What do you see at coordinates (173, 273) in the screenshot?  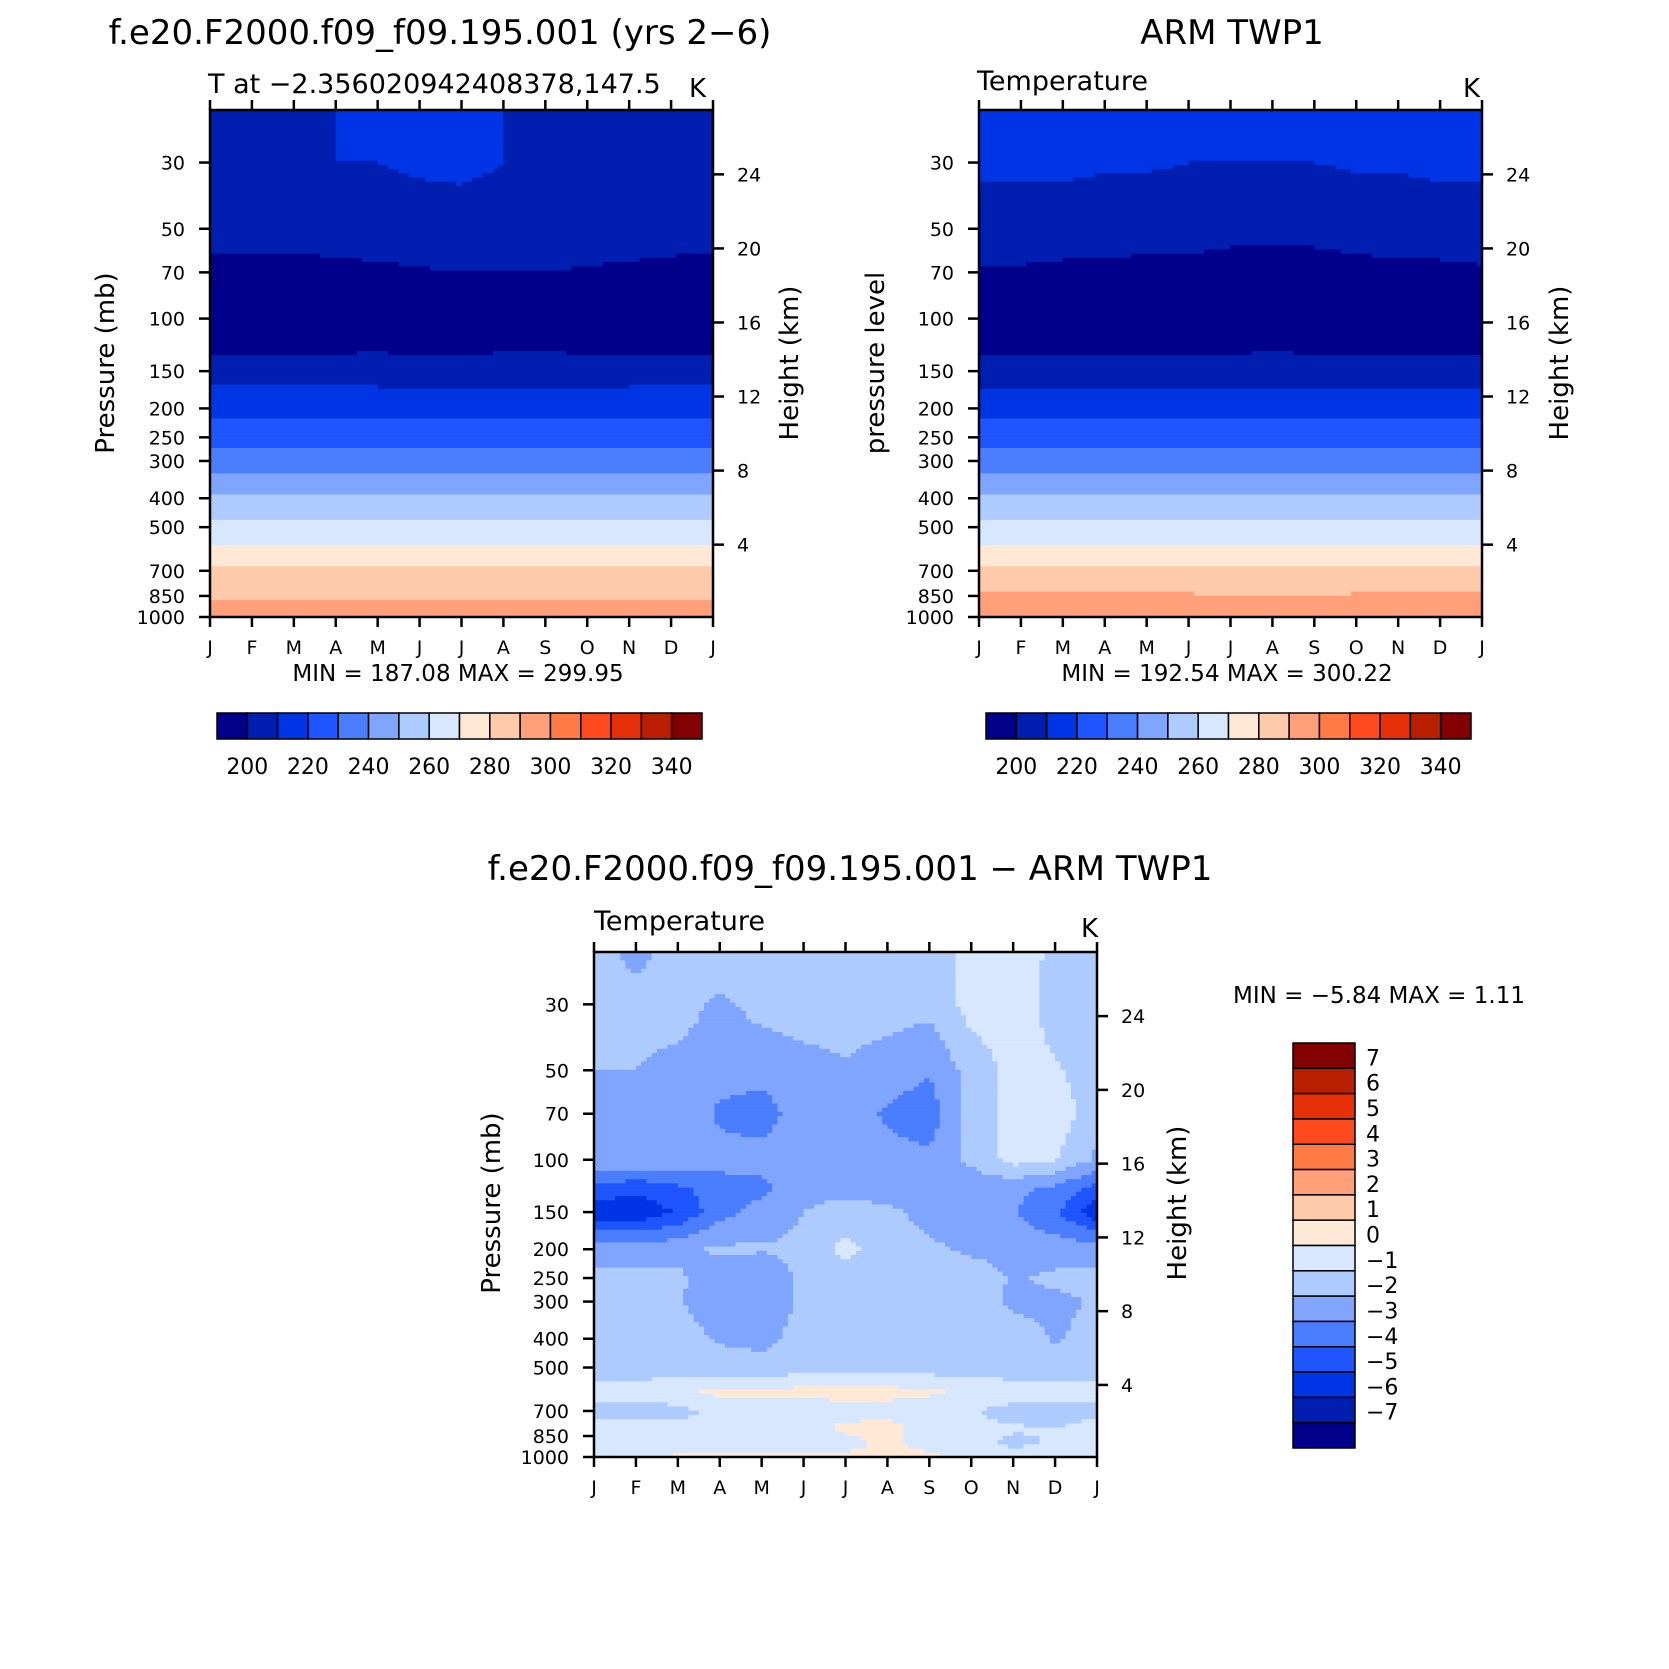 I see `y-tick-label: 70` at bounding box center [173, 273].